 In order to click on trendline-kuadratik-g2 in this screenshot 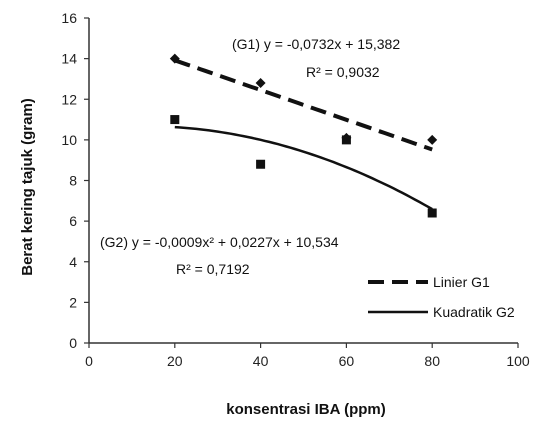, I will do `click(303, 168)`.